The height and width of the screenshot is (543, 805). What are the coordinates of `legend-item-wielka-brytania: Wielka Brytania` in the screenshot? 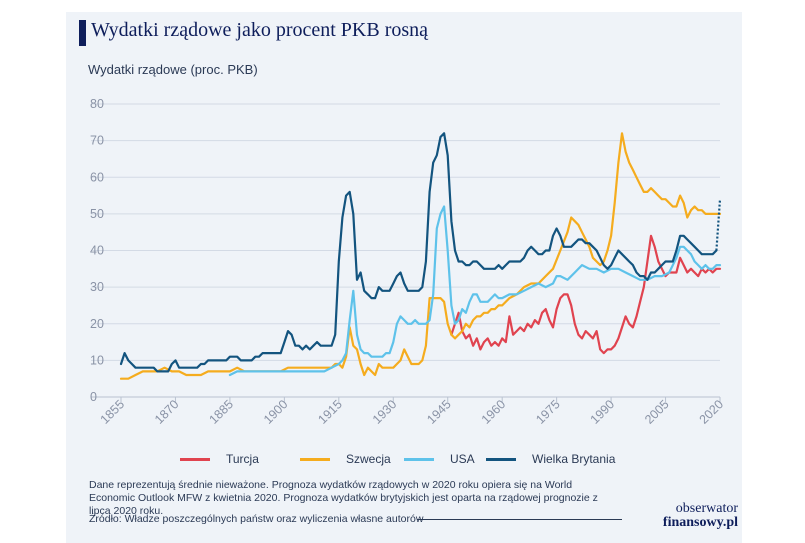 It's located at (550, 459).